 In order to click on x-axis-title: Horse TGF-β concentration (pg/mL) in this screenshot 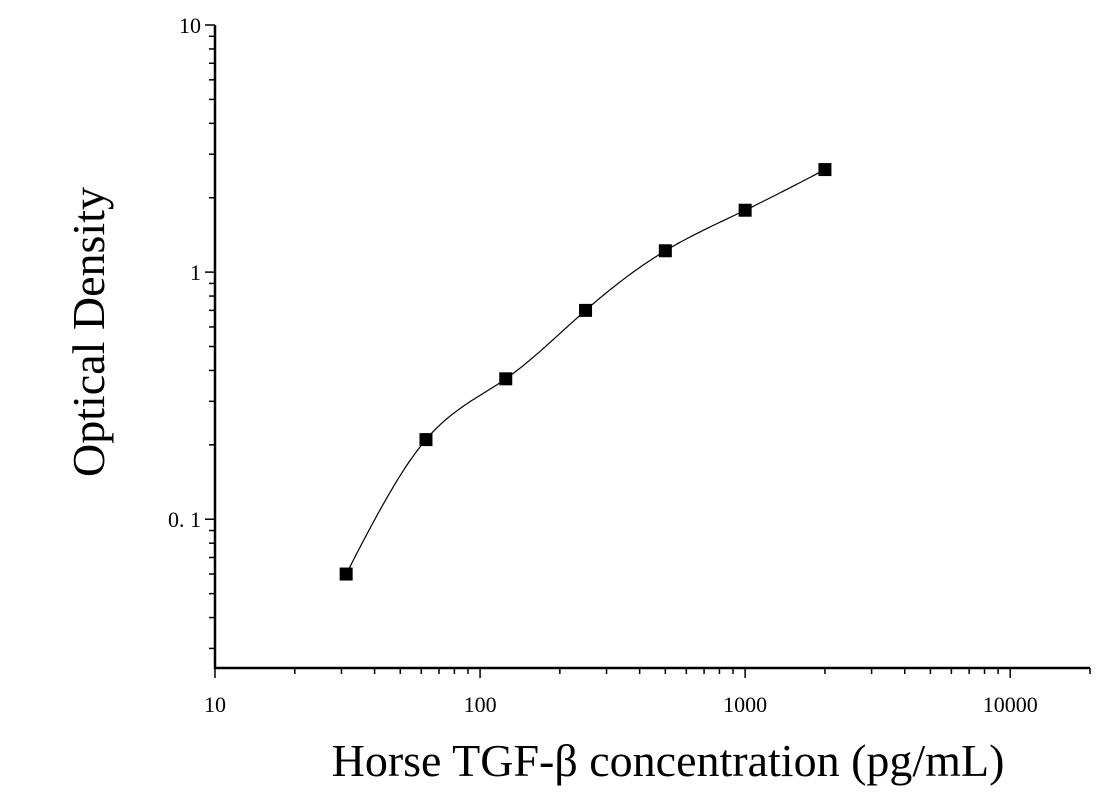, I will do `click(668, 760)`.